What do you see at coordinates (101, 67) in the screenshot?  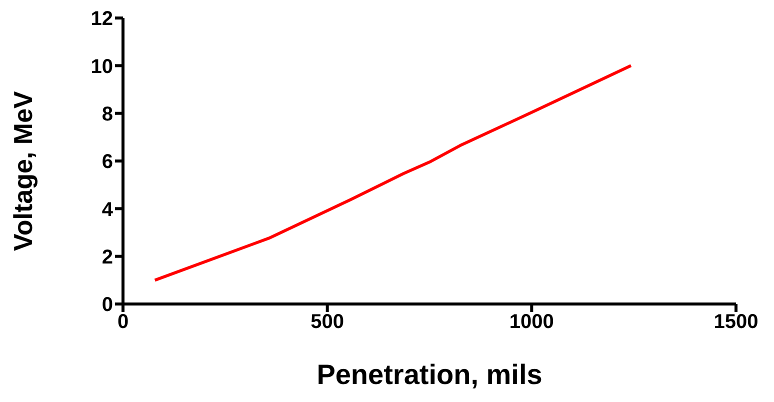 I see `y-tick-label: 10` at bounding box center [101, 67].